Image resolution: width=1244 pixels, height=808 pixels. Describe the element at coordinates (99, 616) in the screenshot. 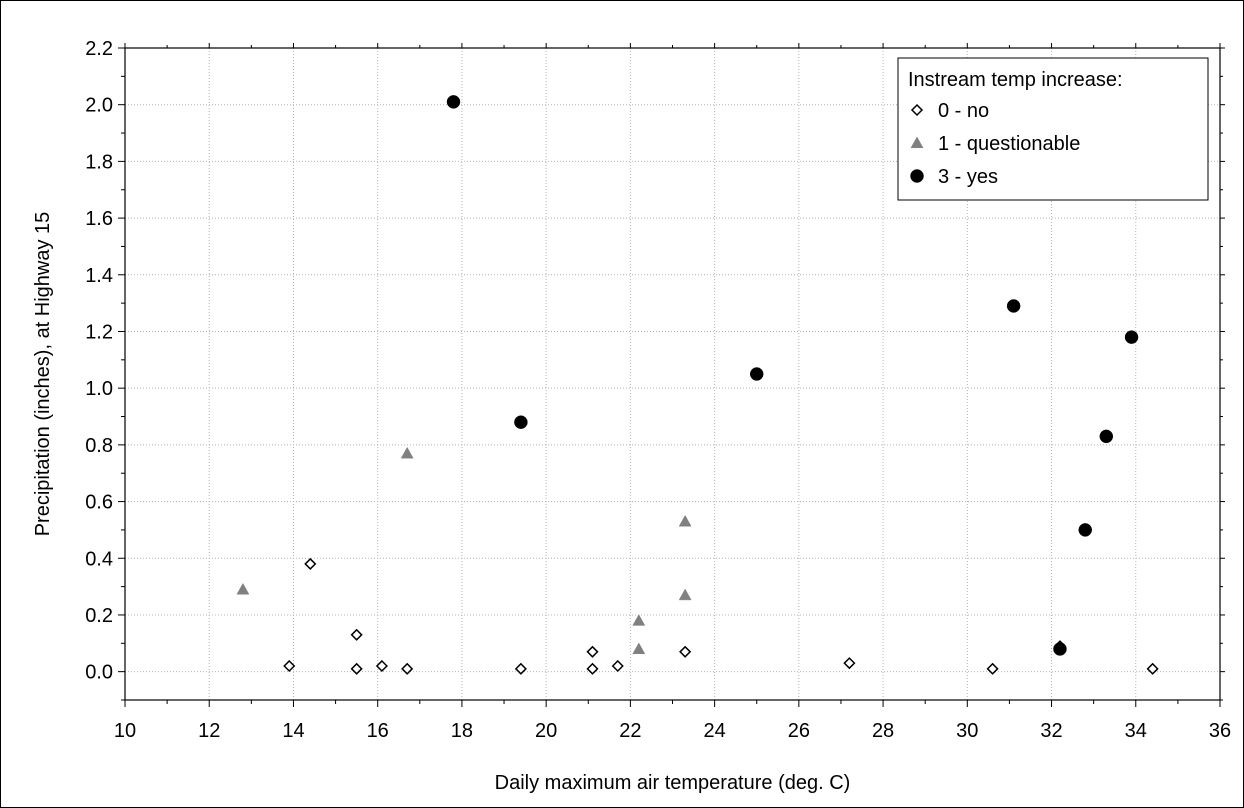

I see `y-tick-label: 0.2` at that location.